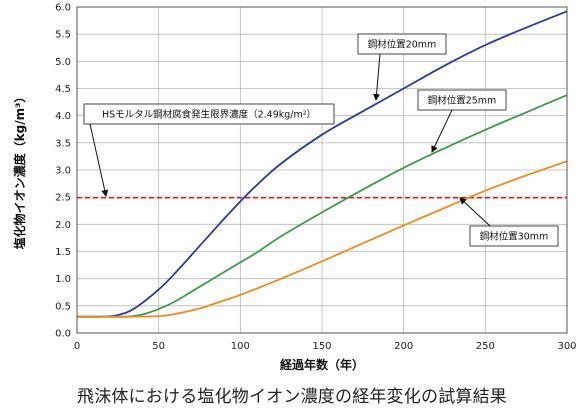  I want to click on y-tick-label: 4.0, so click(63, 116).